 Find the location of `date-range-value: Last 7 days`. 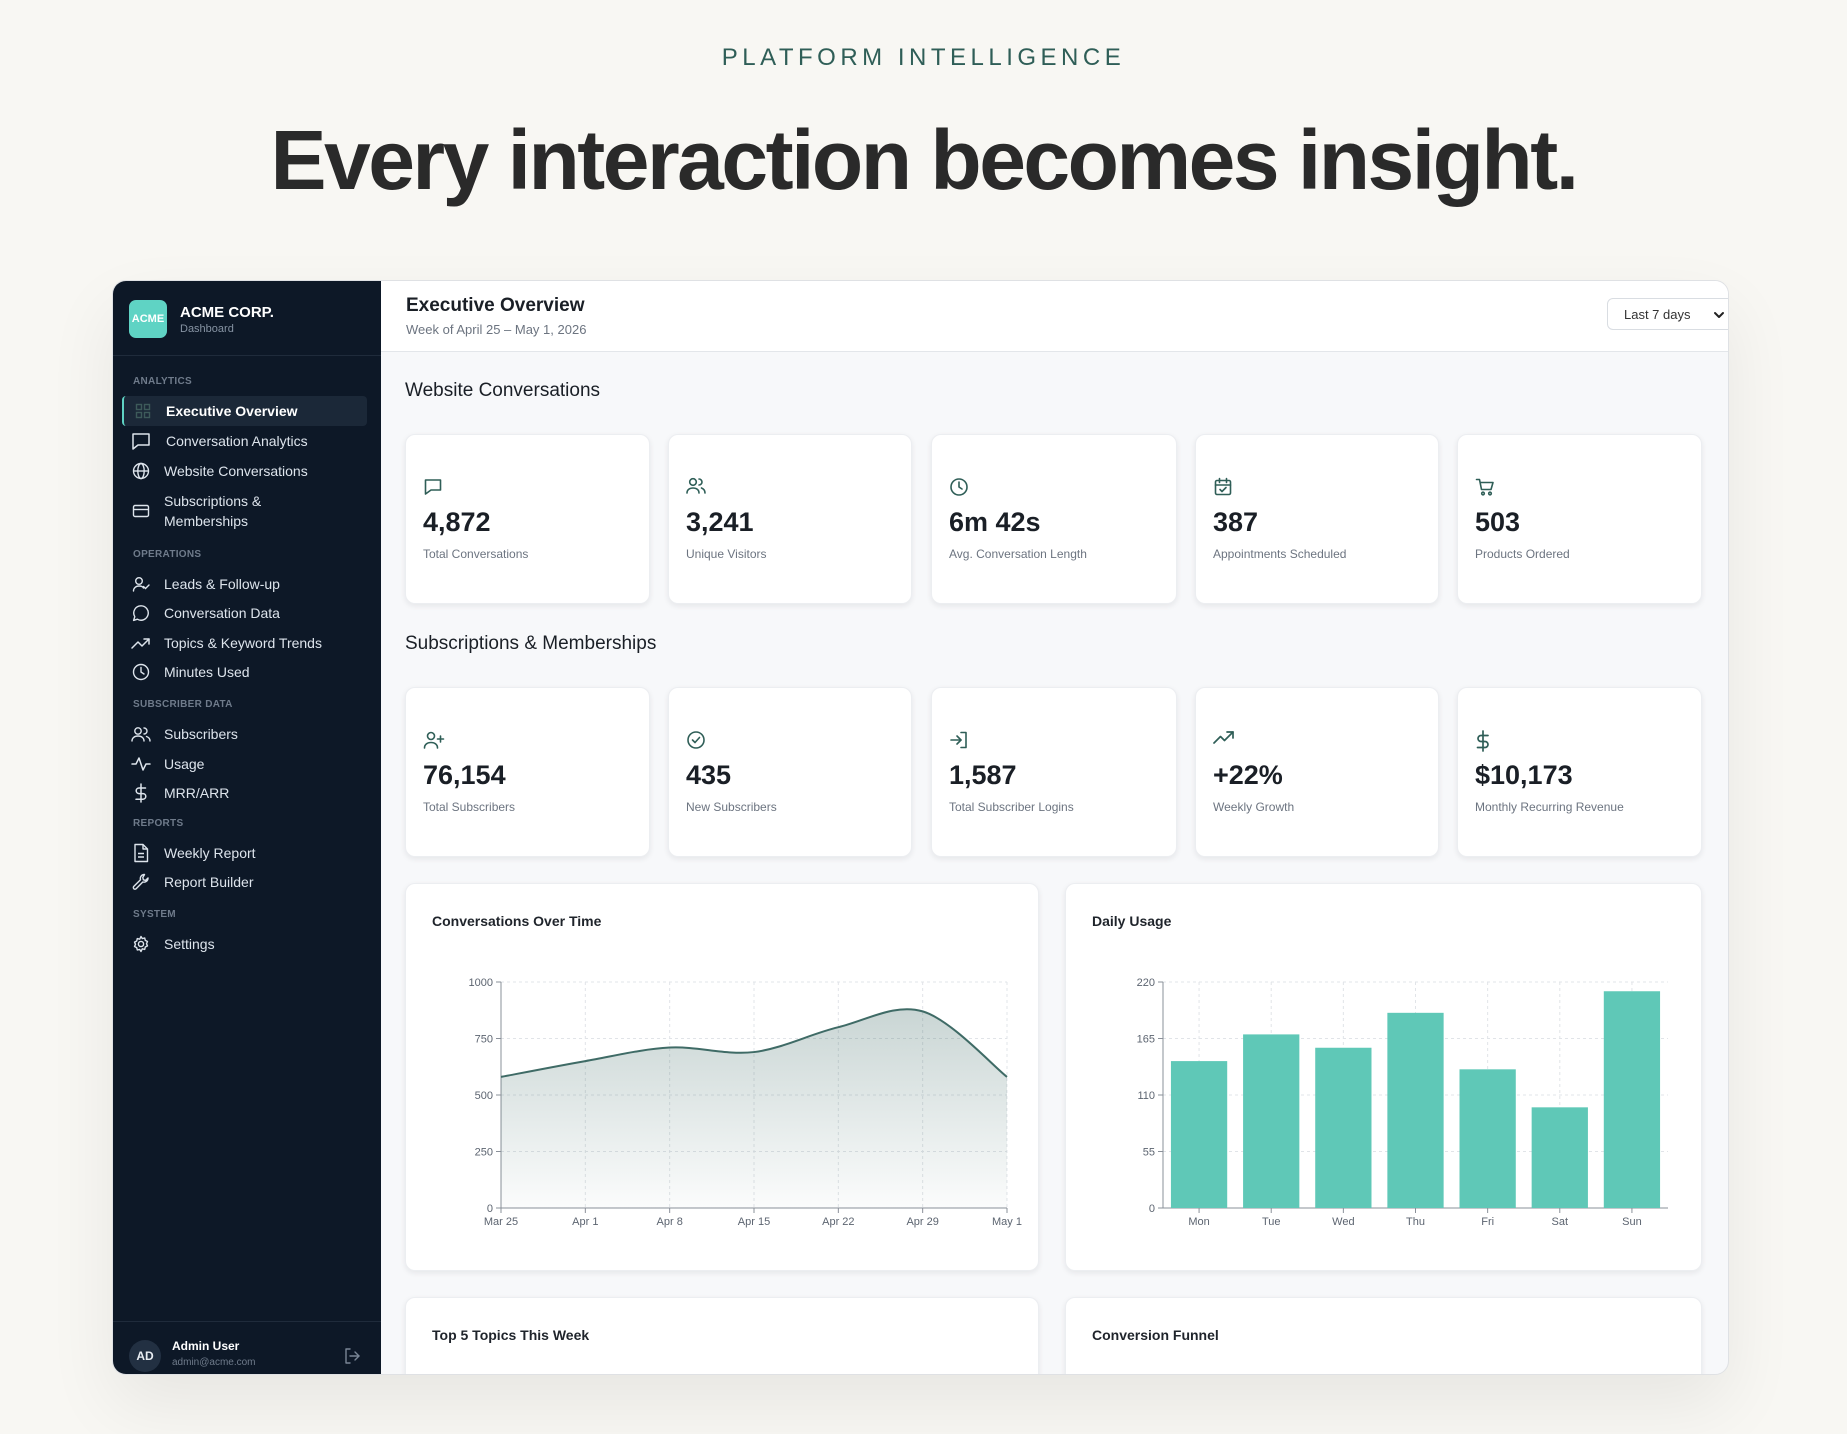

date-range-value: Last 7 days is located at coordinates (1657, 314).